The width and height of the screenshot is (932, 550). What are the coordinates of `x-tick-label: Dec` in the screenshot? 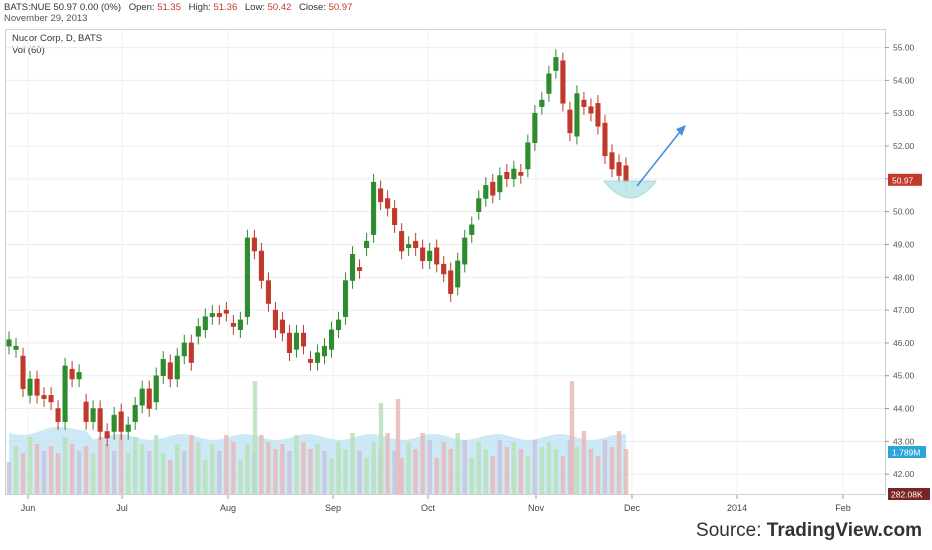 It's located at (632, 508).